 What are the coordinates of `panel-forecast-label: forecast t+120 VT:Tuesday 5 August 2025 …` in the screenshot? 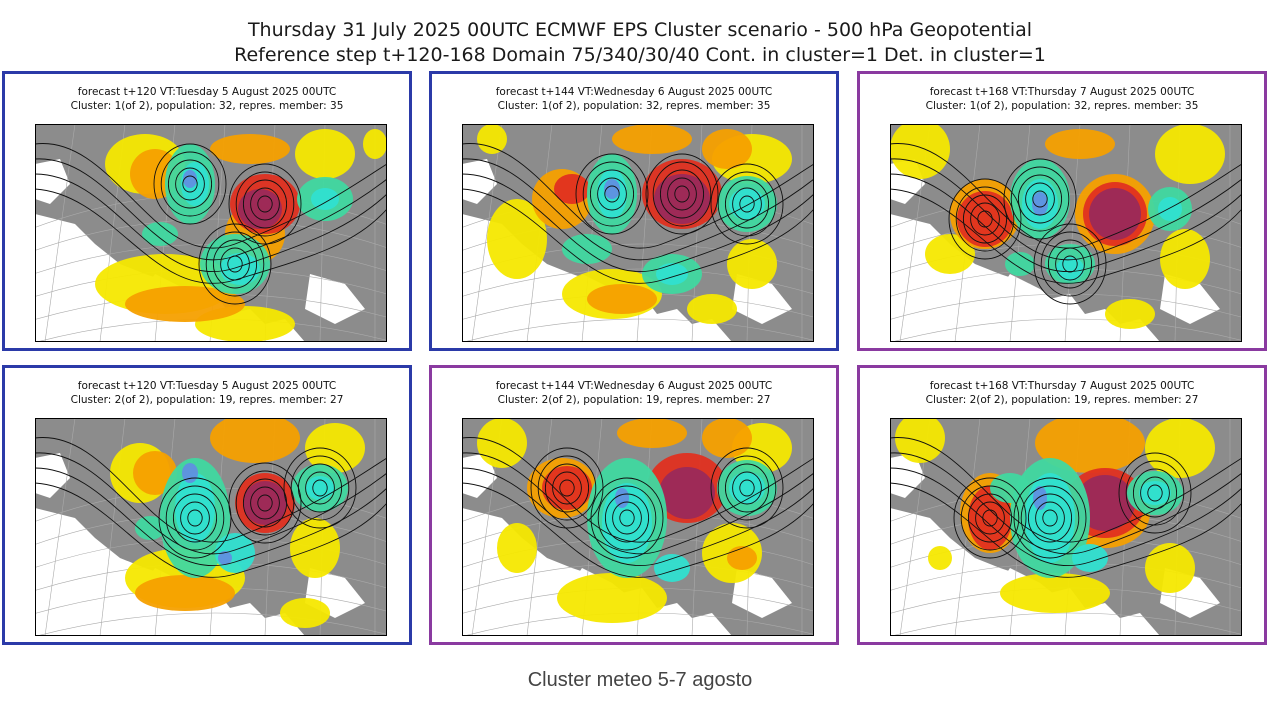 It's located at (207, 386).